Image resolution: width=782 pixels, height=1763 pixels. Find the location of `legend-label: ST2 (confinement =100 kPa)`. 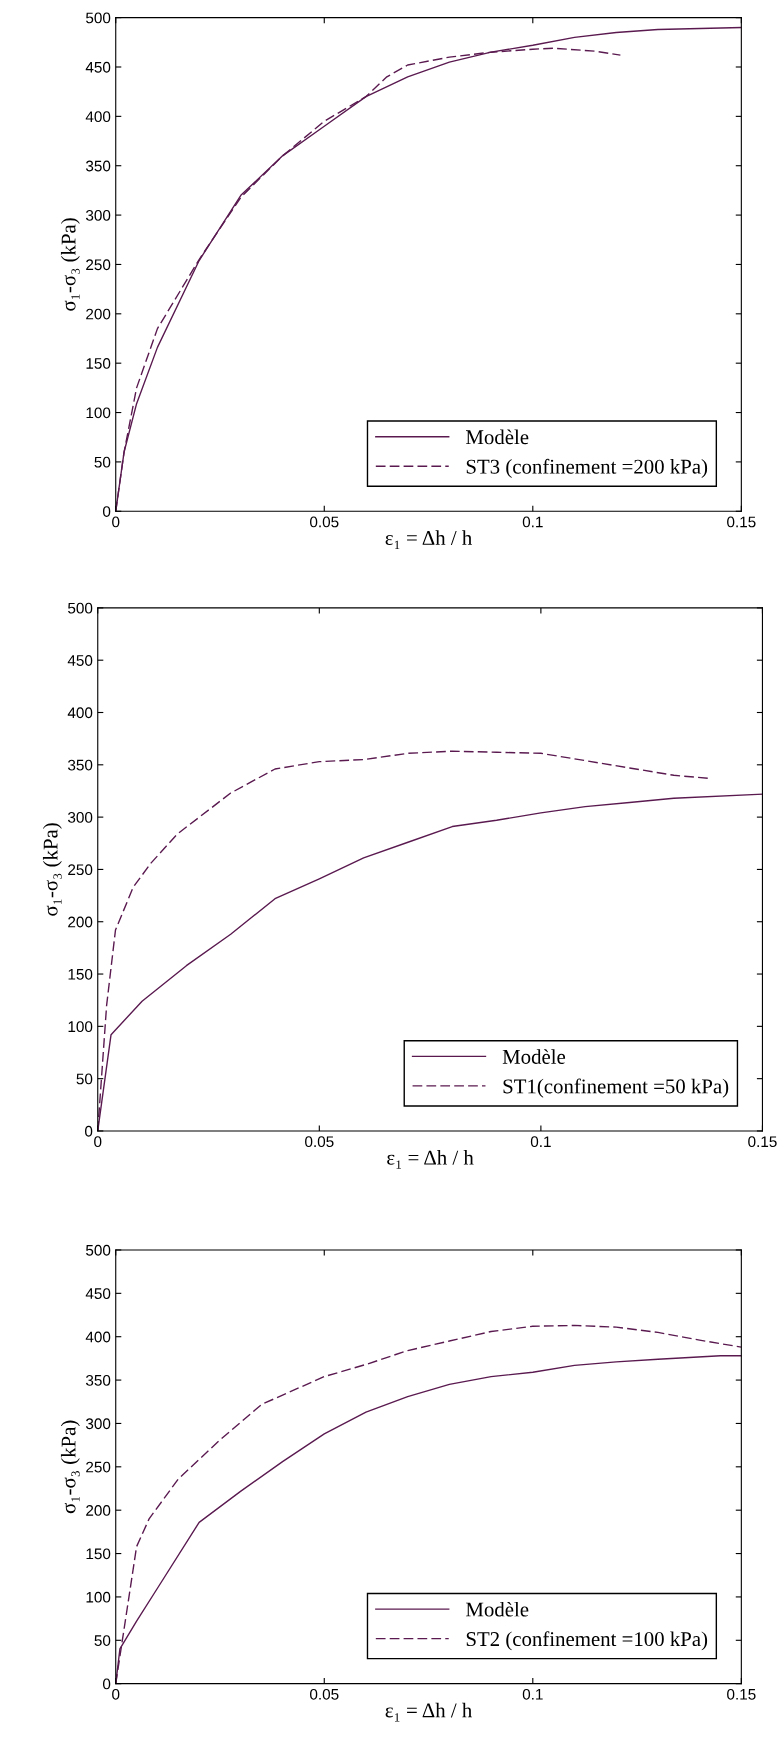

legend-label: ST2 (confinement =100 kPa) is located at coordinates (587, 1641).